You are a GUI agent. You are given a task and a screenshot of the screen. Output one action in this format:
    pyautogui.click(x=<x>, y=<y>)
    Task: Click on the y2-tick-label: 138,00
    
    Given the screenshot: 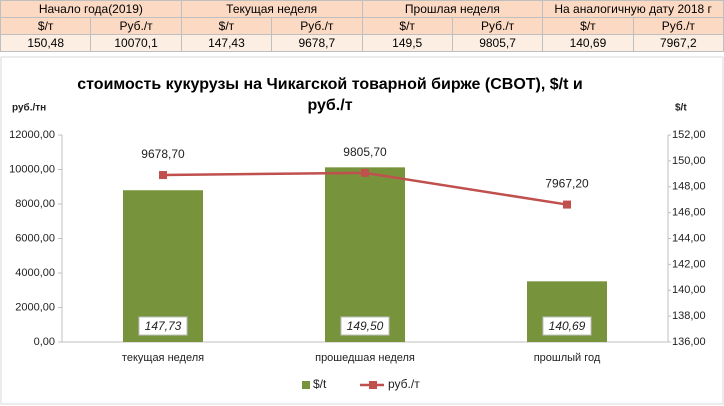 What is the action you would take?
    pyautogui.click(x=689, y=316)
    